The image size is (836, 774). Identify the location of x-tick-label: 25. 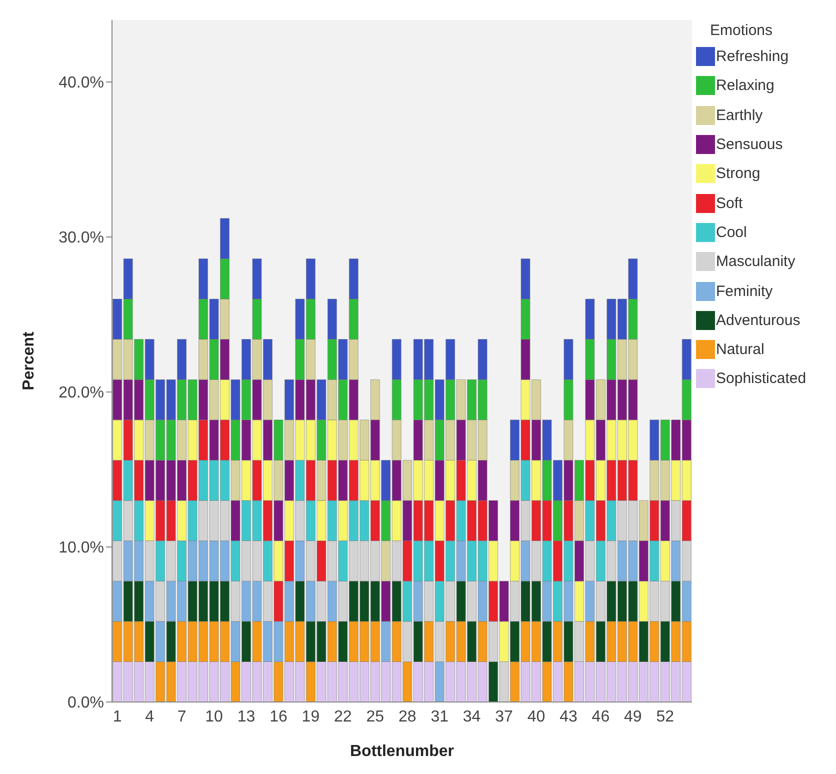
(375, 717).